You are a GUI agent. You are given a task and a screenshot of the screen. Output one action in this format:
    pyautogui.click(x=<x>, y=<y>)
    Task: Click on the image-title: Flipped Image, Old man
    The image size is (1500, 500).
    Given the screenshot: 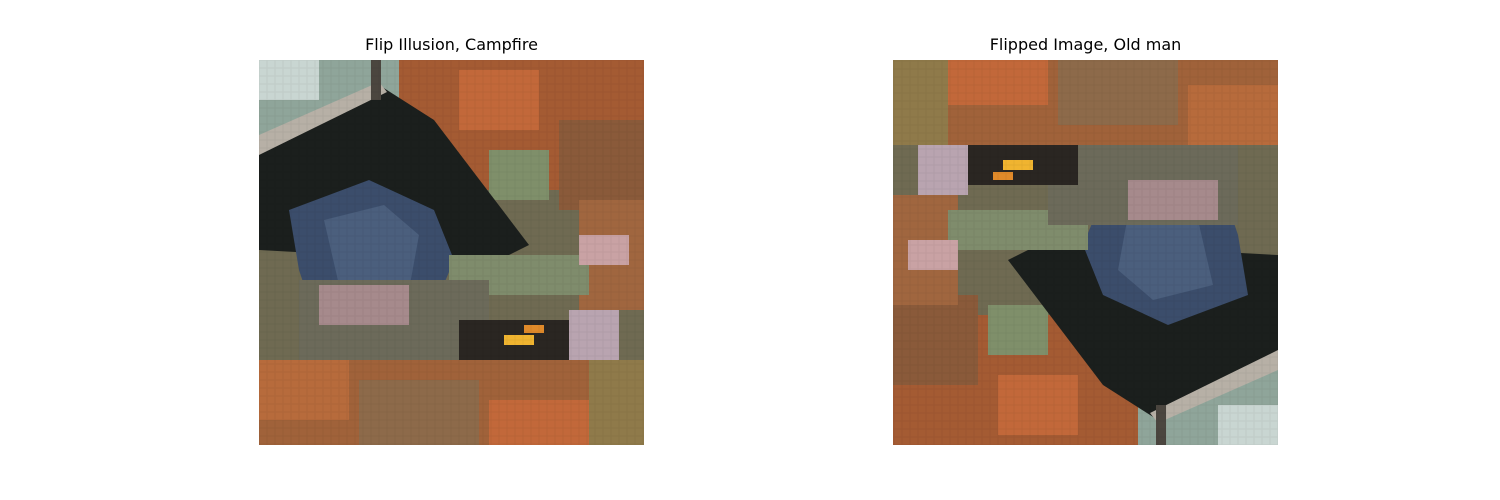 What is the action you would take?
    pyautogui.click(x=1085, y=44)
    